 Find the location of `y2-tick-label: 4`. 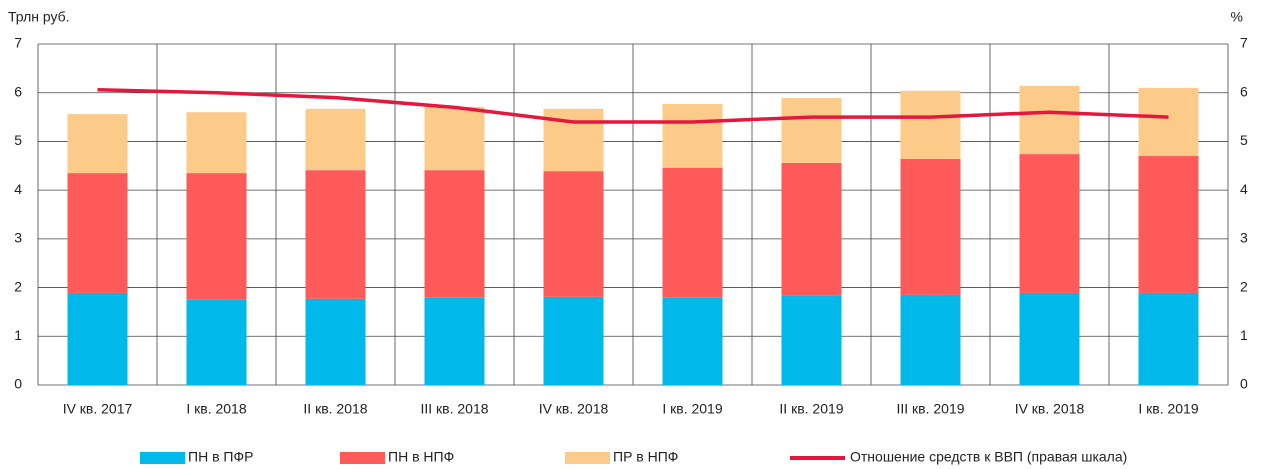

y2-tick-label: 4 is located at coordinates (1244, 189).